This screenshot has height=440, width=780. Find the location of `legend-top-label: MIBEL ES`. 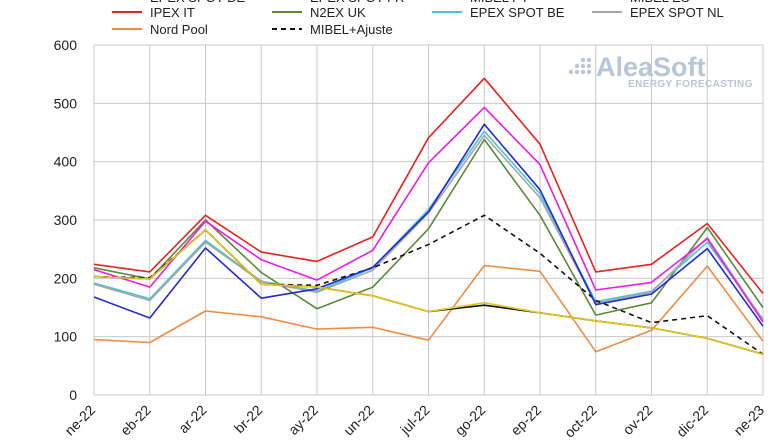

legend-top-label: MIBEL ES is located at coordinates (660, 2).